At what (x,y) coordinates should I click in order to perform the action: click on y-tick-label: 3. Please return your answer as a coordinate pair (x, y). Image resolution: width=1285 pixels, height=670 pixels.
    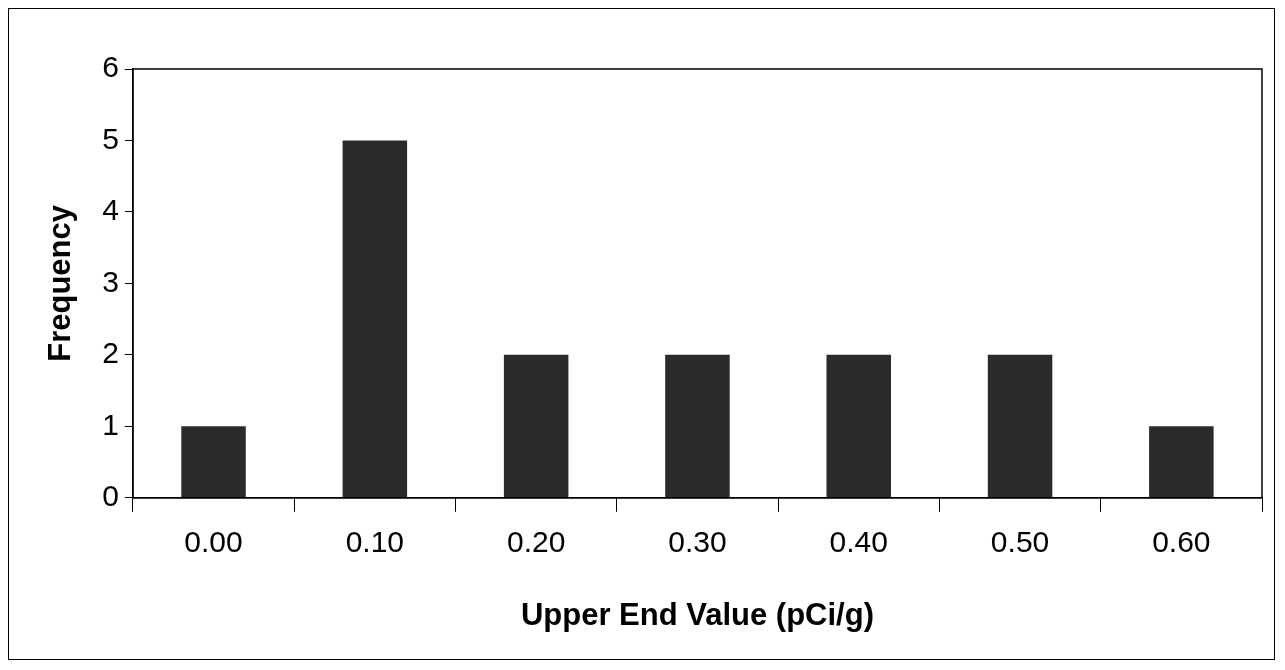
    Looking at the image, I should click on (110, 281).